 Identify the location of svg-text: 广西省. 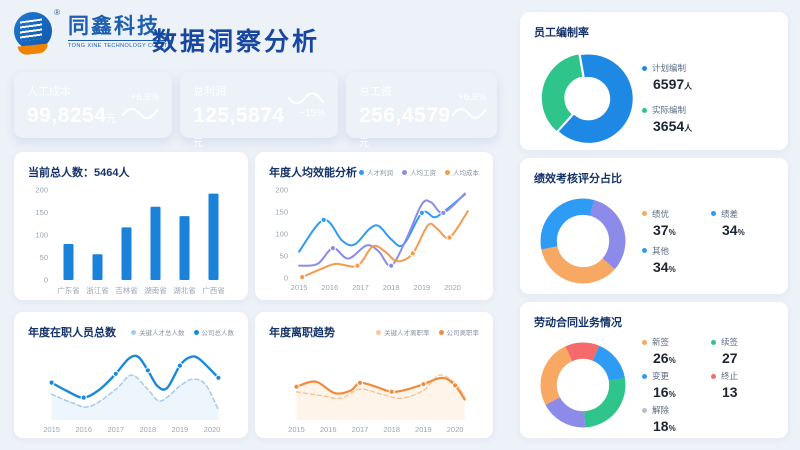
(213, 290).